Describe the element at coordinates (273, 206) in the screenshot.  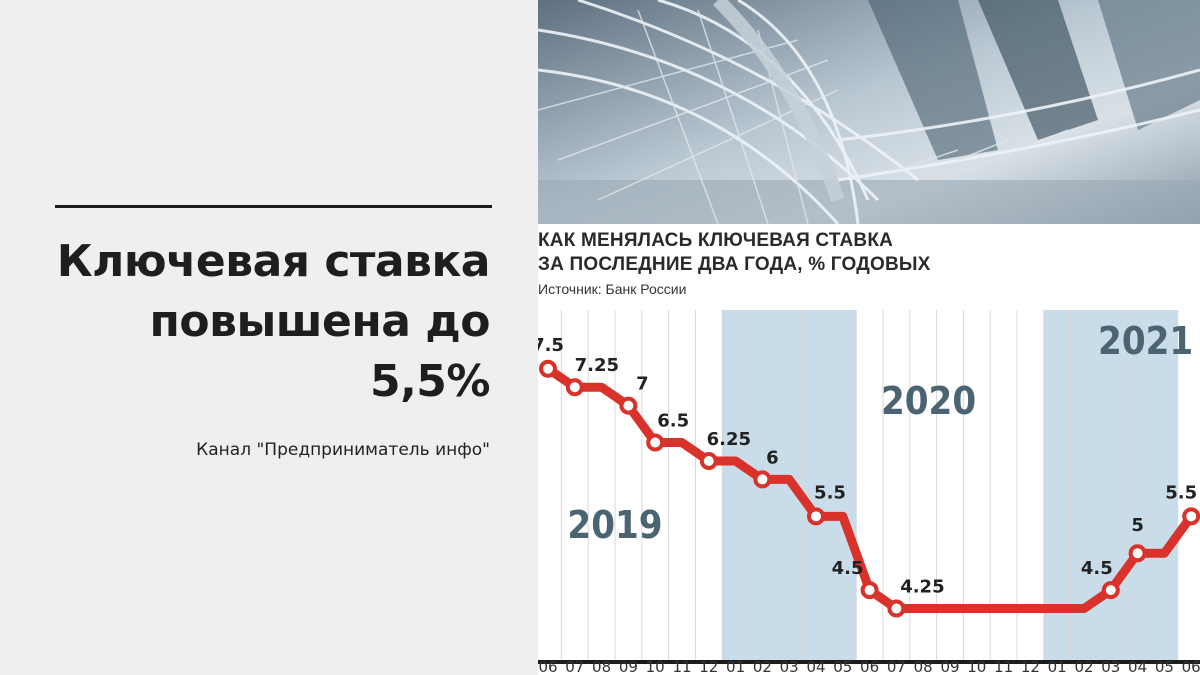
I see `divider-line` at that location.